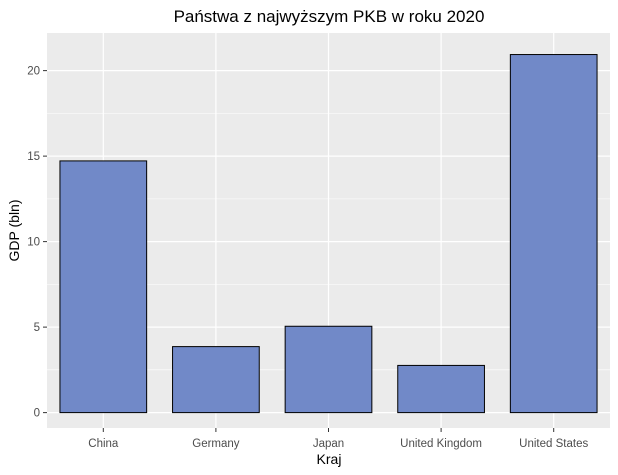 The height and width of the screenshot is (475, 618). Describe the element at coordinates (33, 72) in the screenshot. I see `y-tick-label: 20` at that location.